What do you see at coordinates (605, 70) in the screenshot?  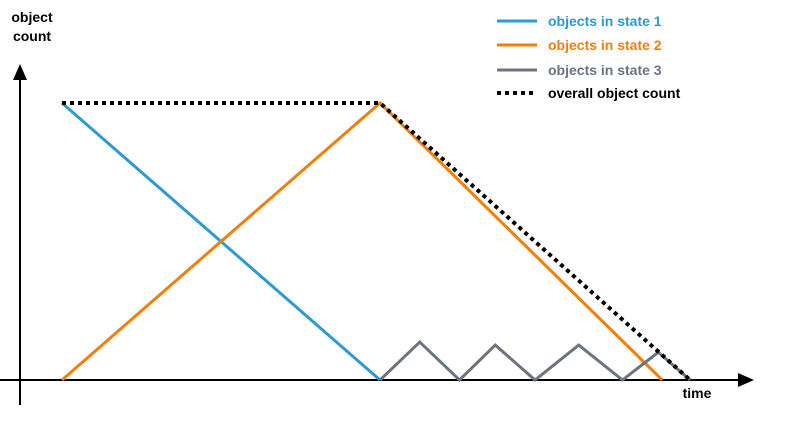 I see `legend-label-3: objects in state 3` at bounding box center [605, 70].